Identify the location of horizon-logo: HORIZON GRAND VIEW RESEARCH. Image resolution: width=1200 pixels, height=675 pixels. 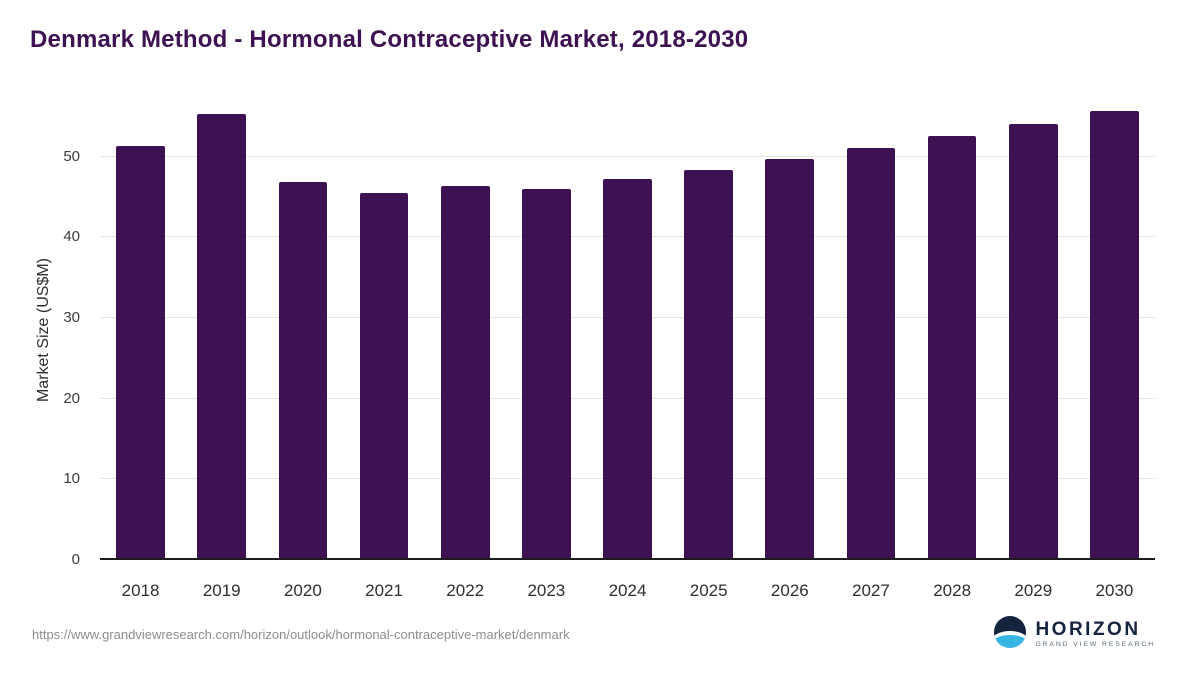
(1074, 634).